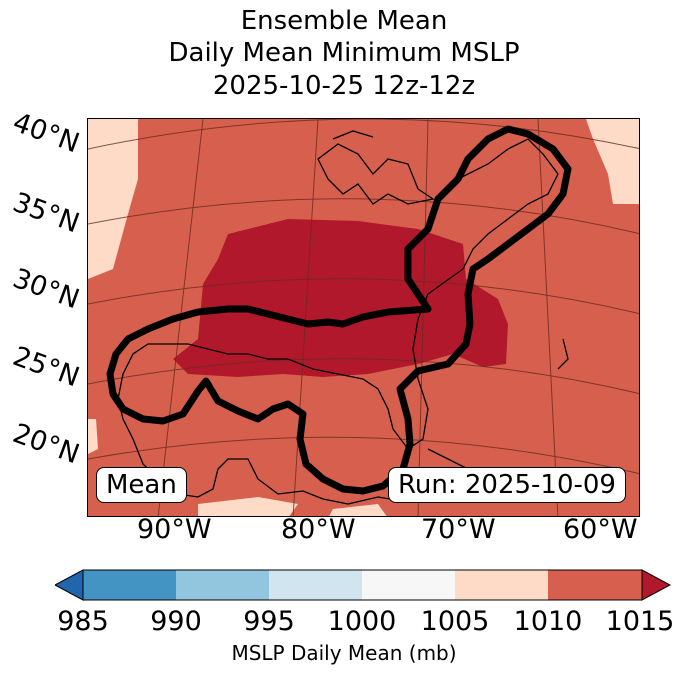 The height and width of the screenshot is (674, 688). I want to click on run-date-box: Run: 2025-10-09, so click(507, 485).